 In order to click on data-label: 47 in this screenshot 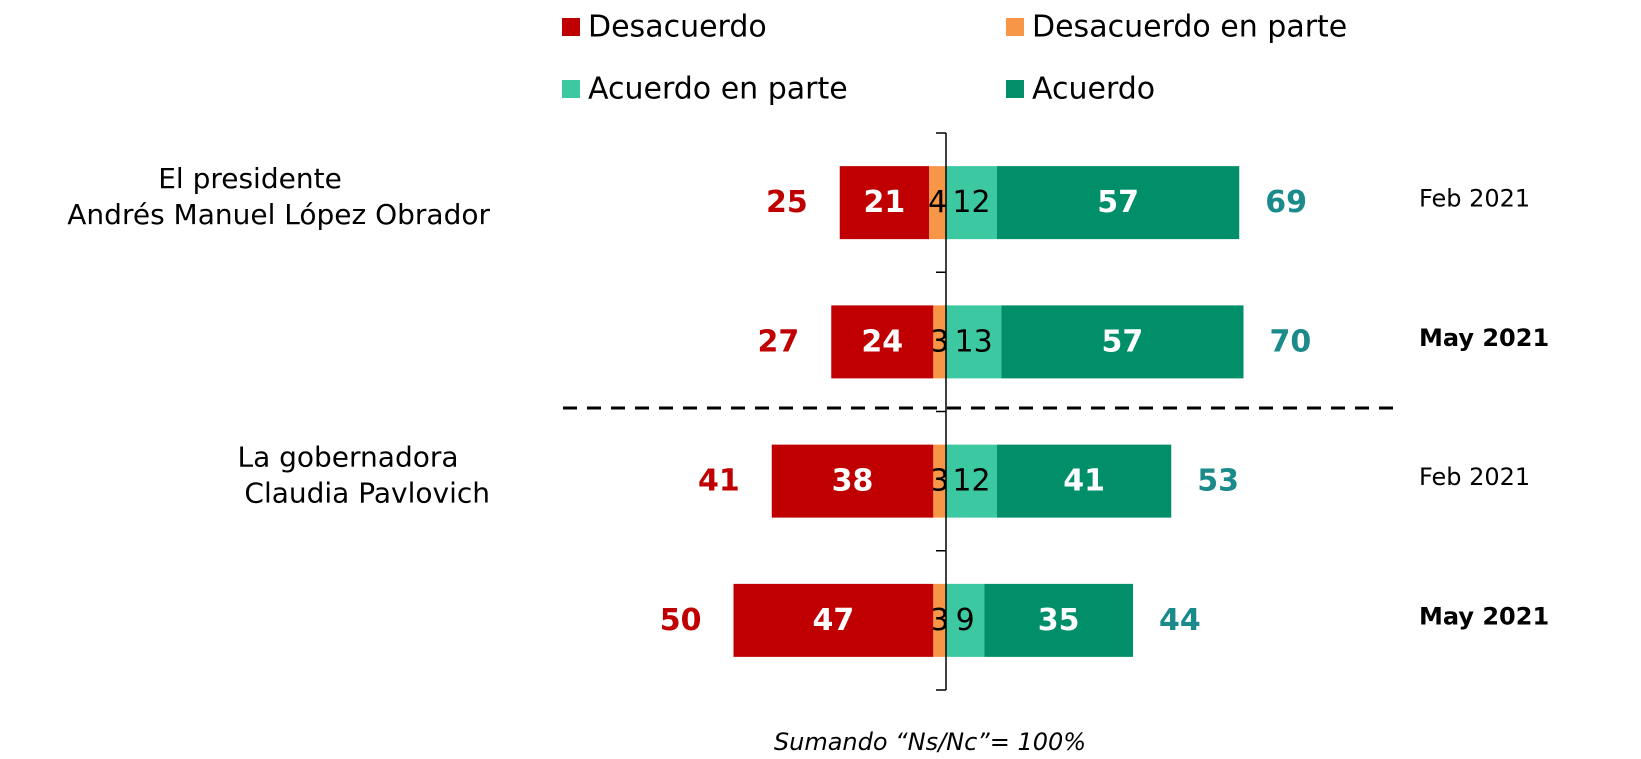, I will do `click(834, 620)`.